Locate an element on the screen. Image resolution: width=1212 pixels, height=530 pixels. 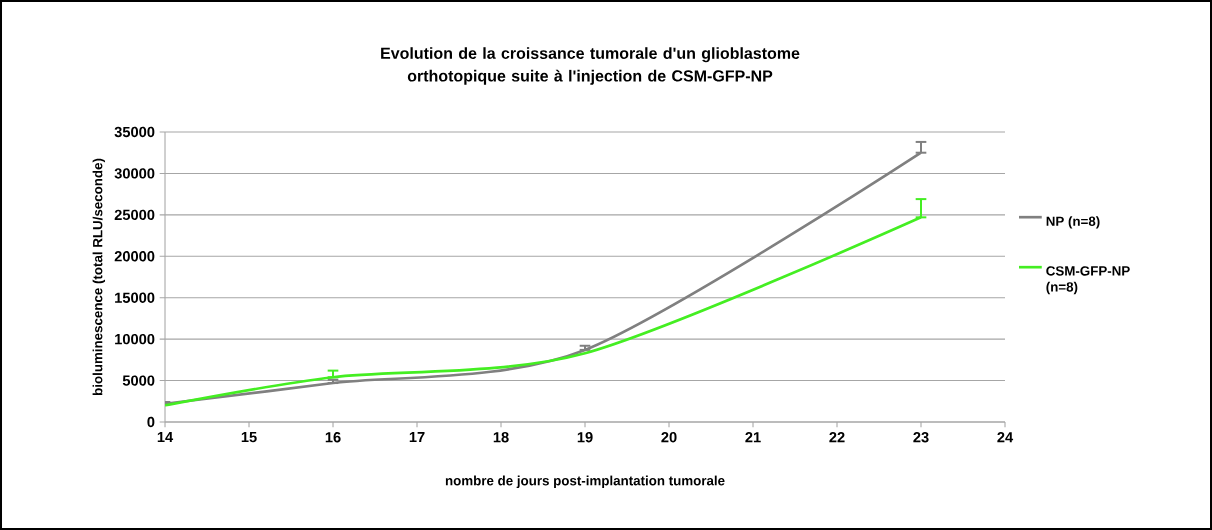
x-axis-title: nombre de jours post-implantation tumorale is located at coordinates (585, 482).